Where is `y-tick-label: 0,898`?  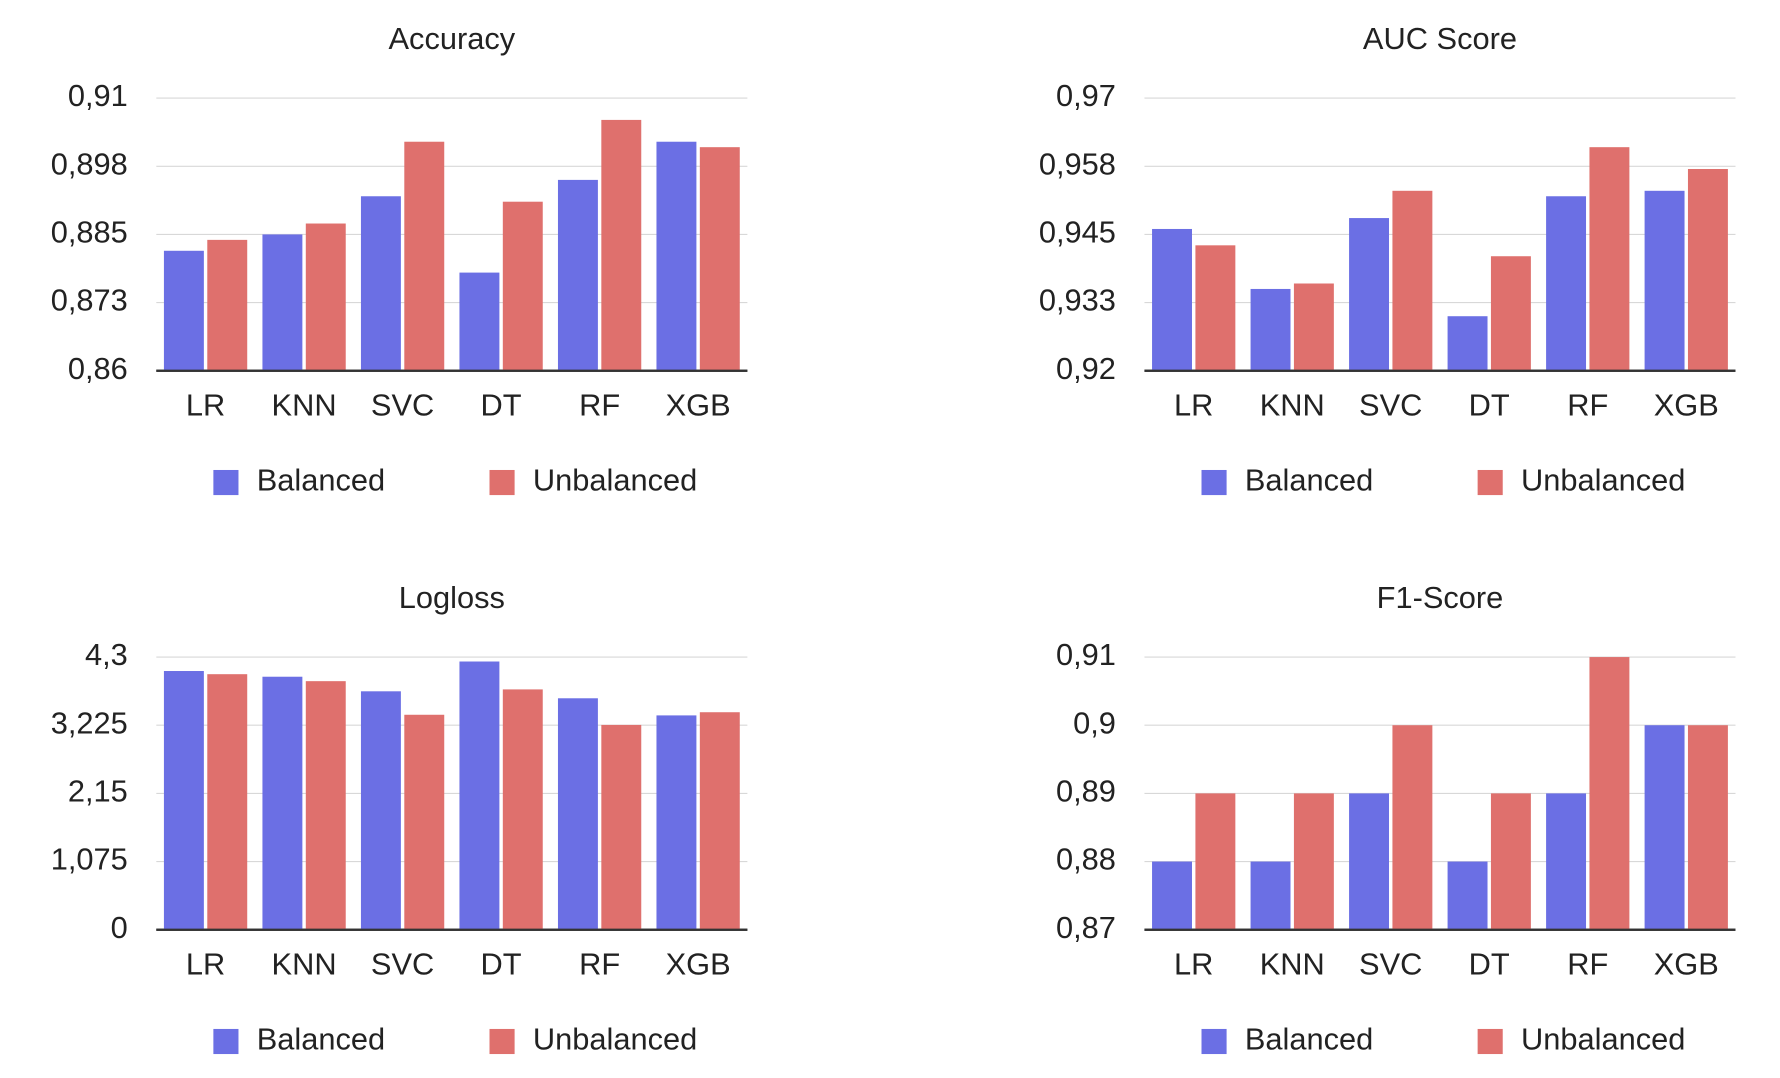
y-tick-label: 0,898 is located at coordinates (89, 163).